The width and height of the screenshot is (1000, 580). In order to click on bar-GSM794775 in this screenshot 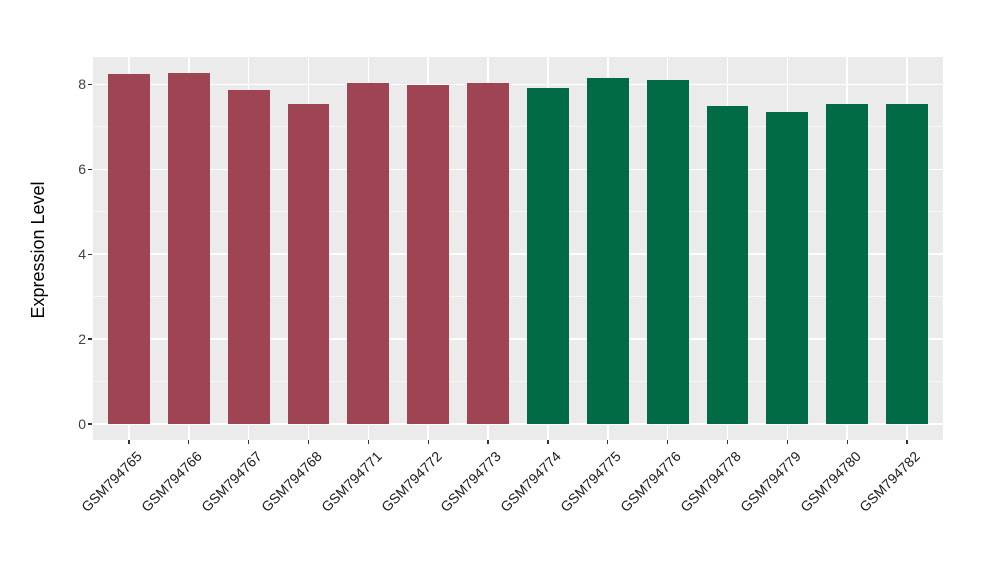, I will do `click(607, 251)`.